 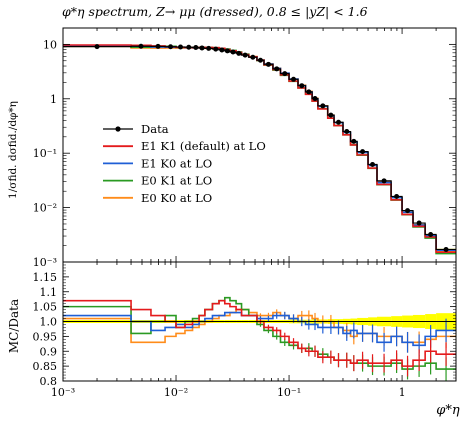 What do you see at coordinates (118, 129) in the screenshot?
I see `legend-marker-data` at bounding box center [118, 129].